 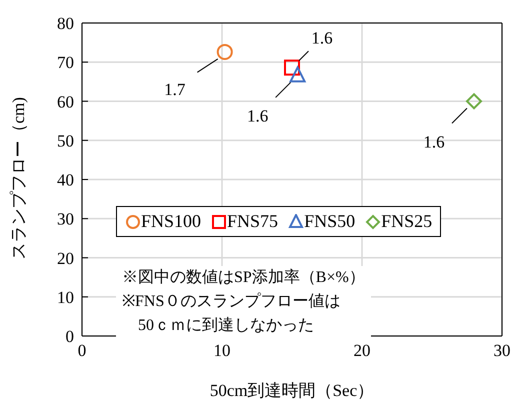 I want to click on legend-label: FNS75, so click(x=252, y=221).